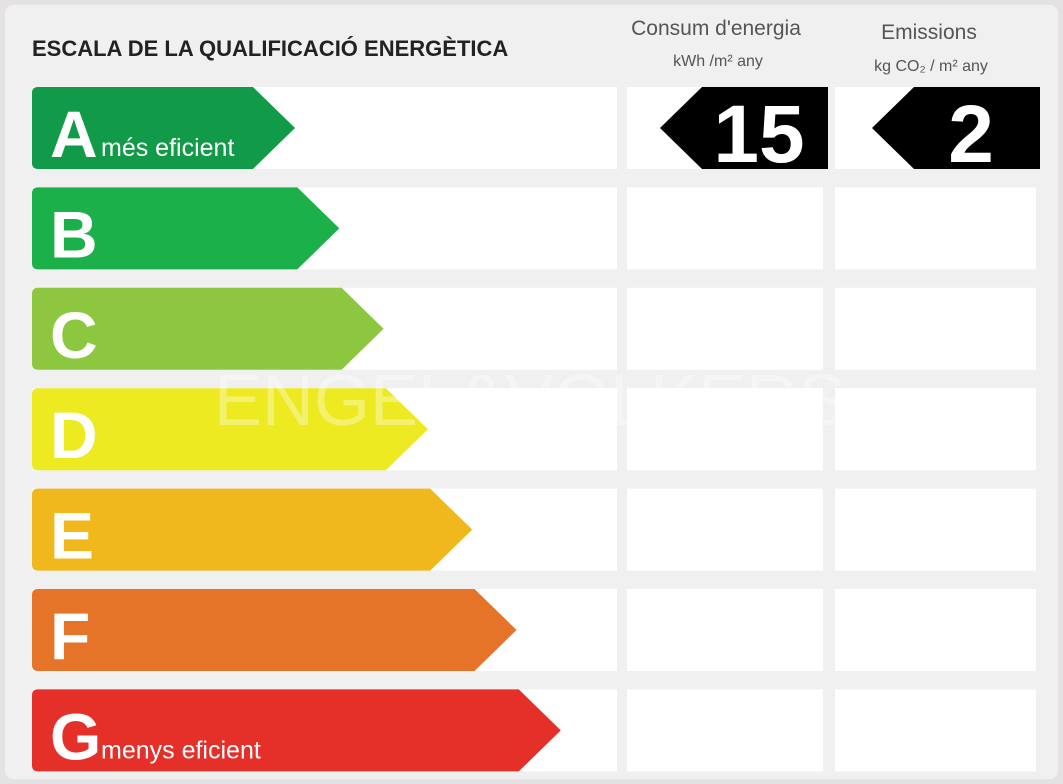 The image size is (1063, 784). Describe the element at coordinates (72, 536) in the screenshot. I see `class-letter: E` at that location.